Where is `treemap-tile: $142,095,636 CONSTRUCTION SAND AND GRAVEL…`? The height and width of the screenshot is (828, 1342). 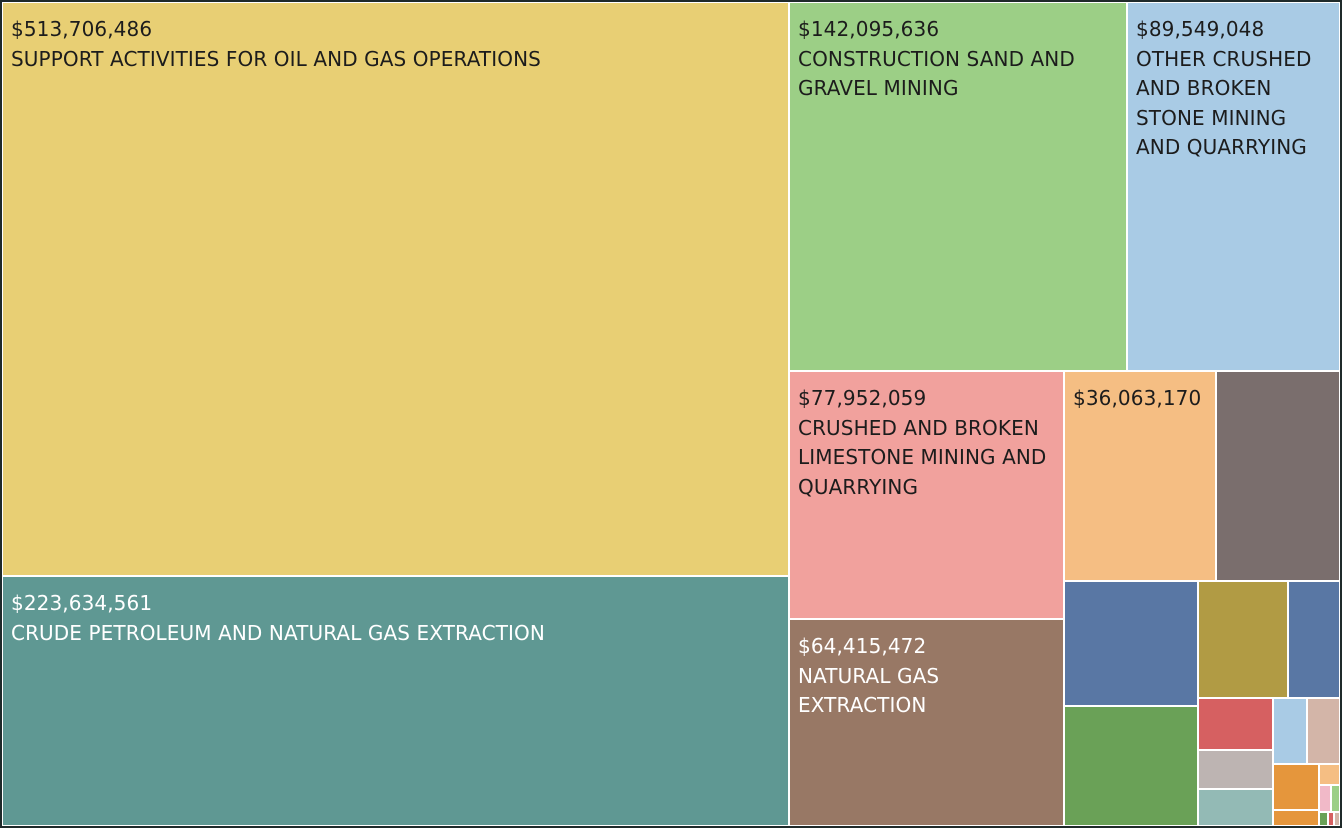 treemap-tile: $142,095,636 CONSTRUCTION SAND AND GRAVEL… is located at coordinates (958, 186).